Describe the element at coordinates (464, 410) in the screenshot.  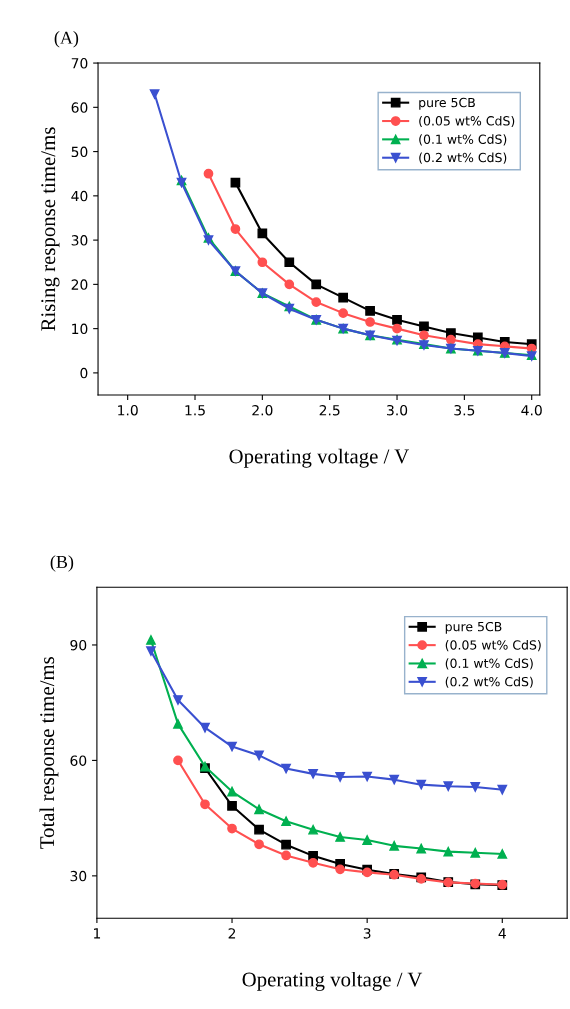
I see `x-tick-label: 3.5` at that location.